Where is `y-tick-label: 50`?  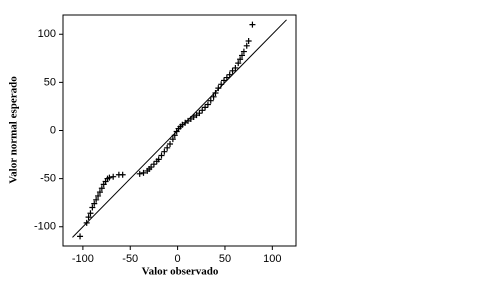 y-tick-label: 50 is located at coordinates (50, 82).